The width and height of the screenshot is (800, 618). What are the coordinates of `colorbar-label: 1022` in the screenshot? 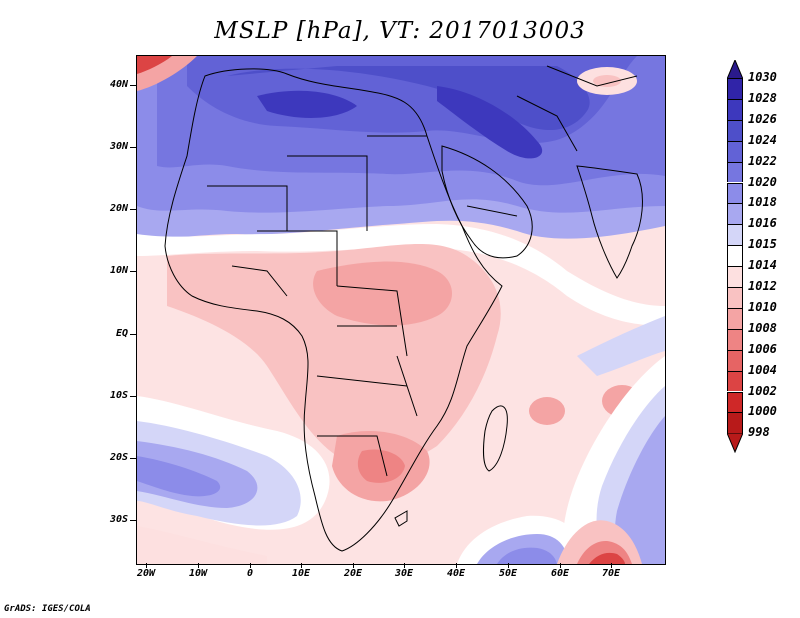 It's located at (762, 160).